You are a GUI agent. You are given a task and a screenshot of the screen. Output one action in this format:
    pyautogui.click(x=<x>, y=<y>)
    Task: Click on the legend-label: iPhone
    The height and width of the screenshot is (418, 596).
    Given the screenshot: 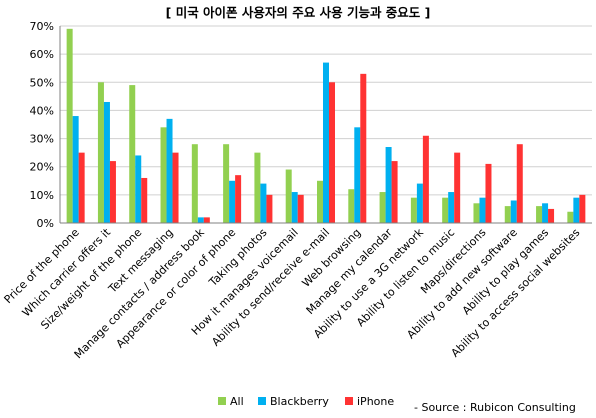 What is the action you would take?
    pyautogui.click(x=375, y=401)
    